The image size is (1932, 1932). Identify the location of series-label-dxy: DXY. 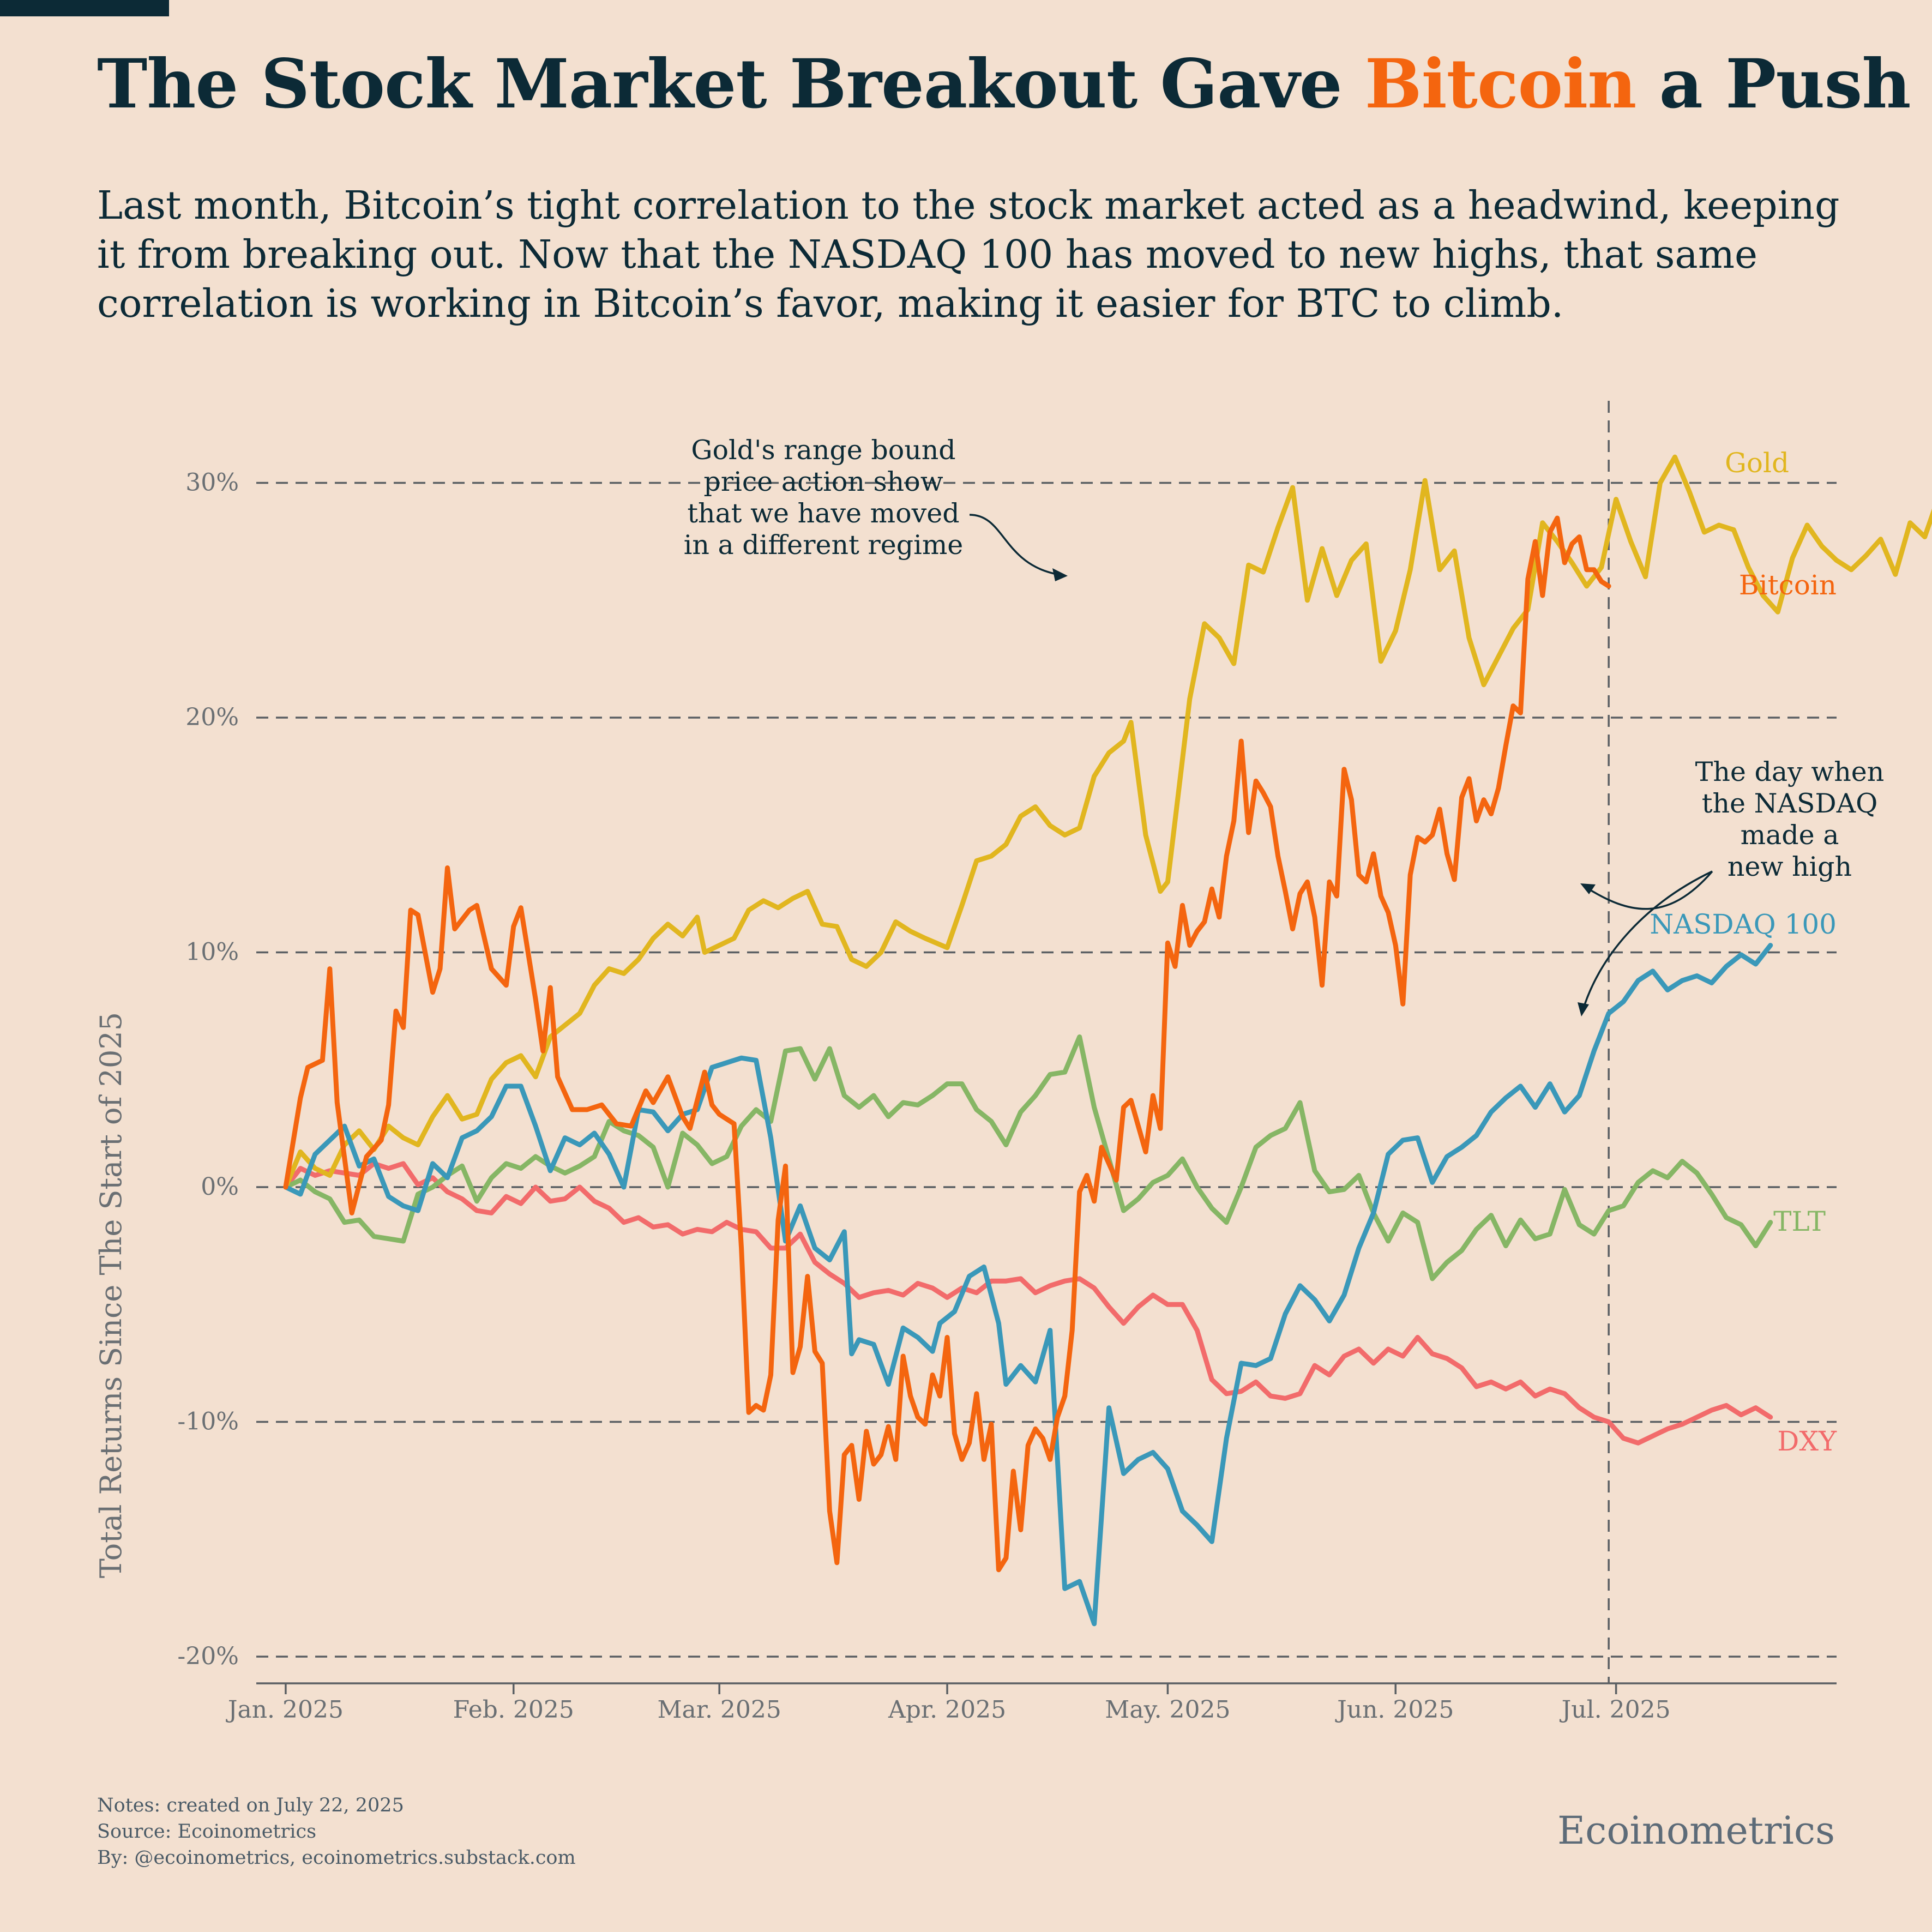
(1807, 1441).